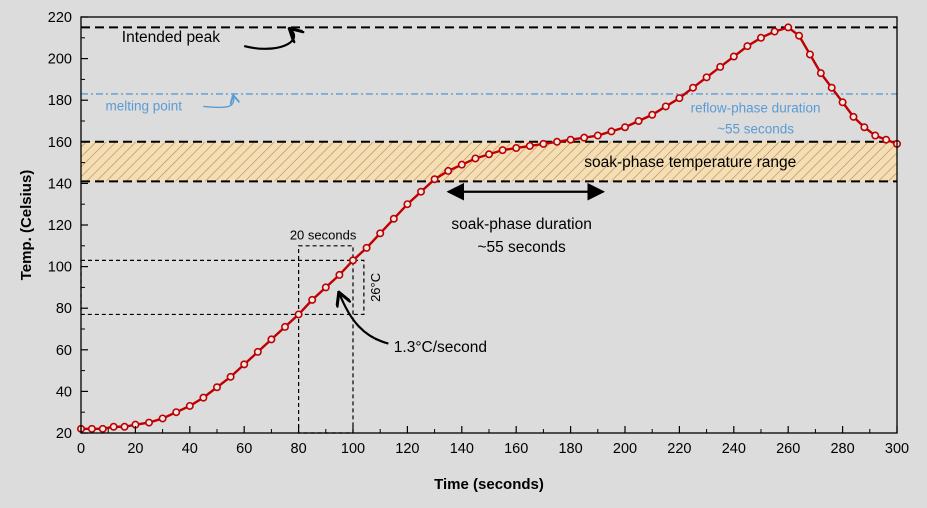 The image size is (927, 508). What do you see at coordinates (375, 287) in the screenshot?
I see `twenty-six-degrees-label: 26°C` at bounding box center [375, 287].